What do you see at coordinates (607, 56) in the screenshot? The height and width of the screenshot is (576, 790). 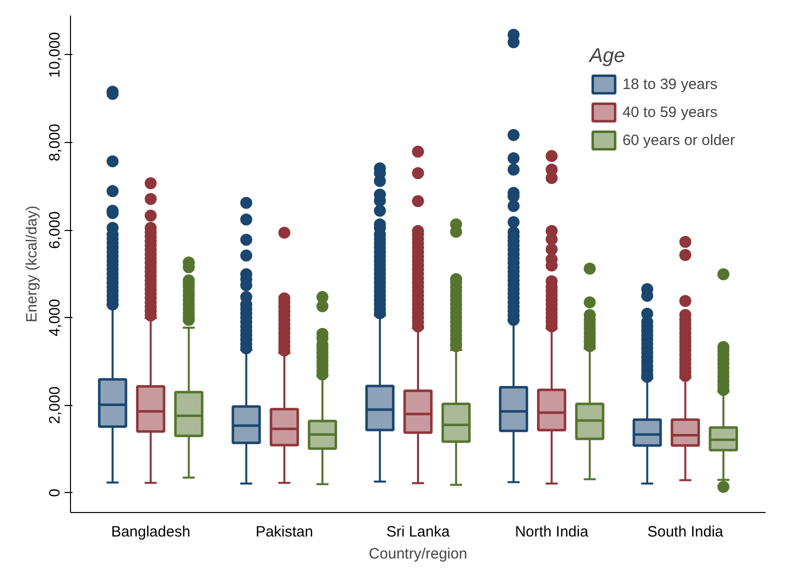 I see `legend-title: Age` at bounding box center [607, 56].